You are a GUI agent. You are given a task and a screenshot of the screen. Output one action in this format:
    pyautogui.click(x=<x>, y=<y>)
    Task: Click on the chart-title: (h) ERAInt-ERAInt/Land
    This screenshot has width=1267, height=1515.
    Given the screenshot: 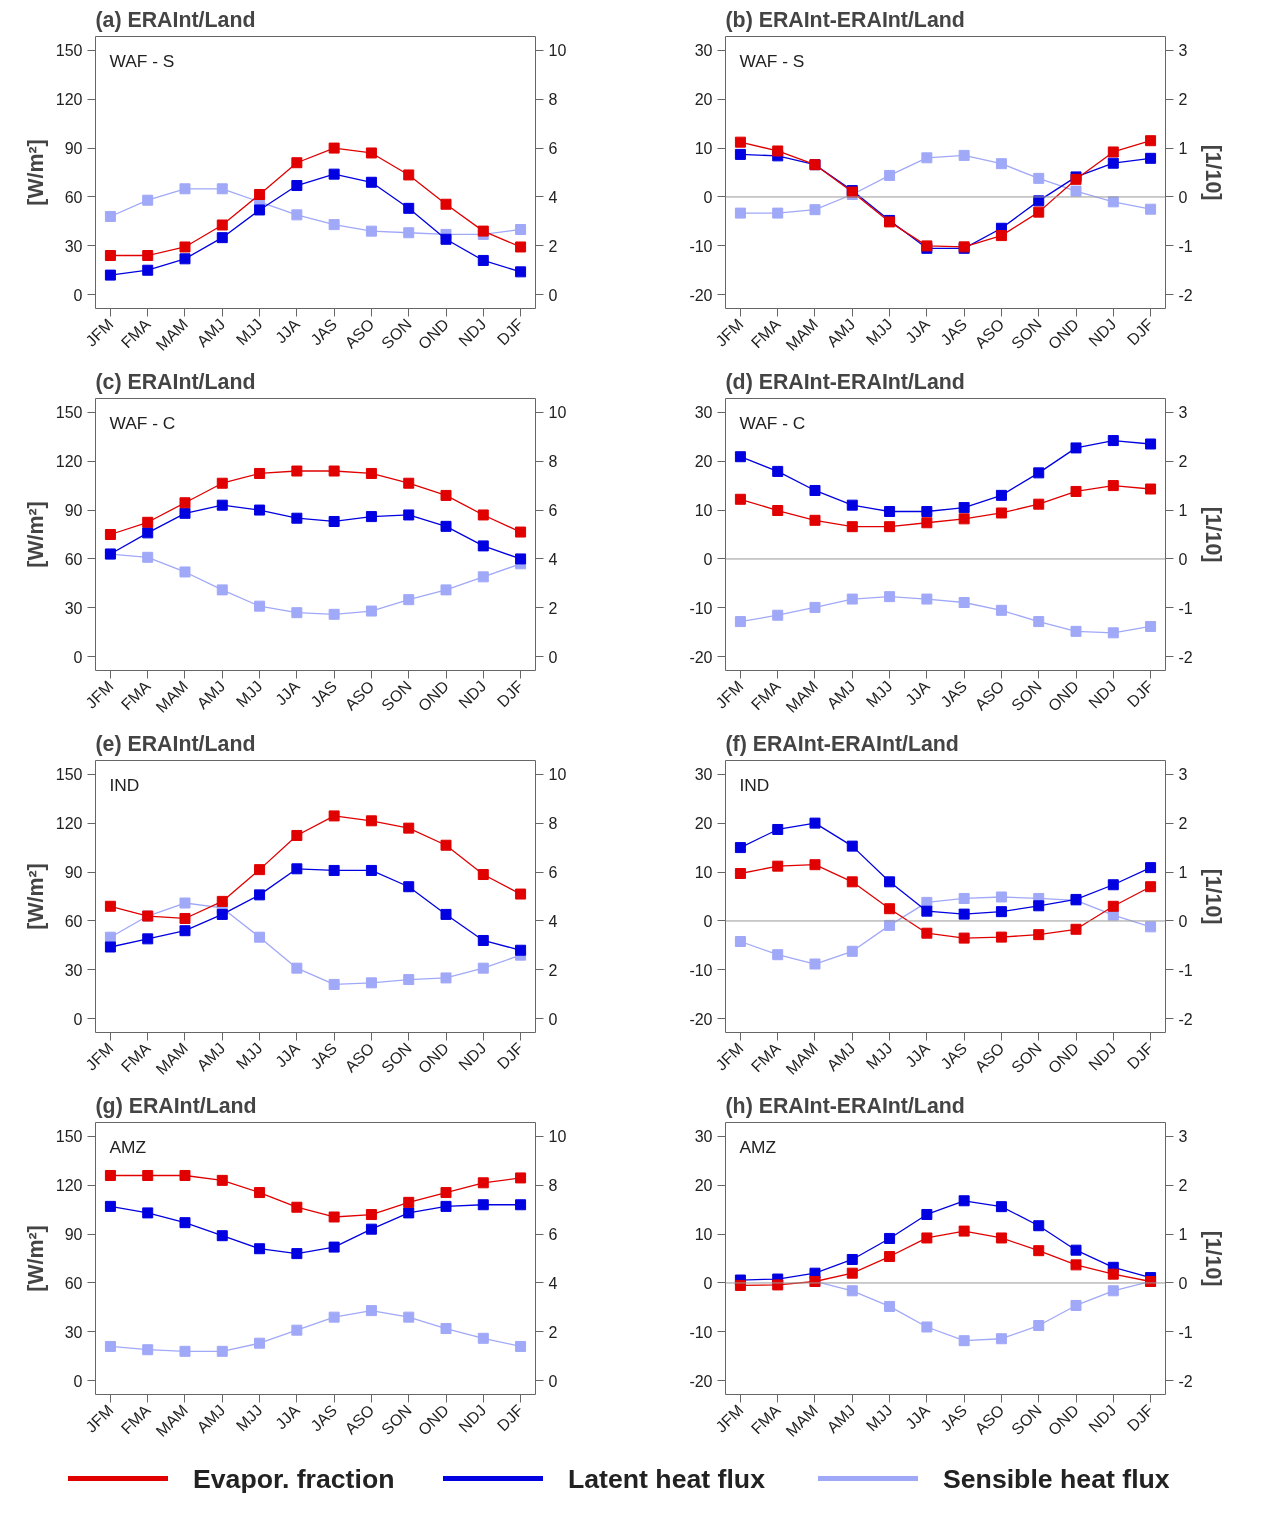 What is the action you would take?
    pyautogui.click(x=845, y=1105)
    